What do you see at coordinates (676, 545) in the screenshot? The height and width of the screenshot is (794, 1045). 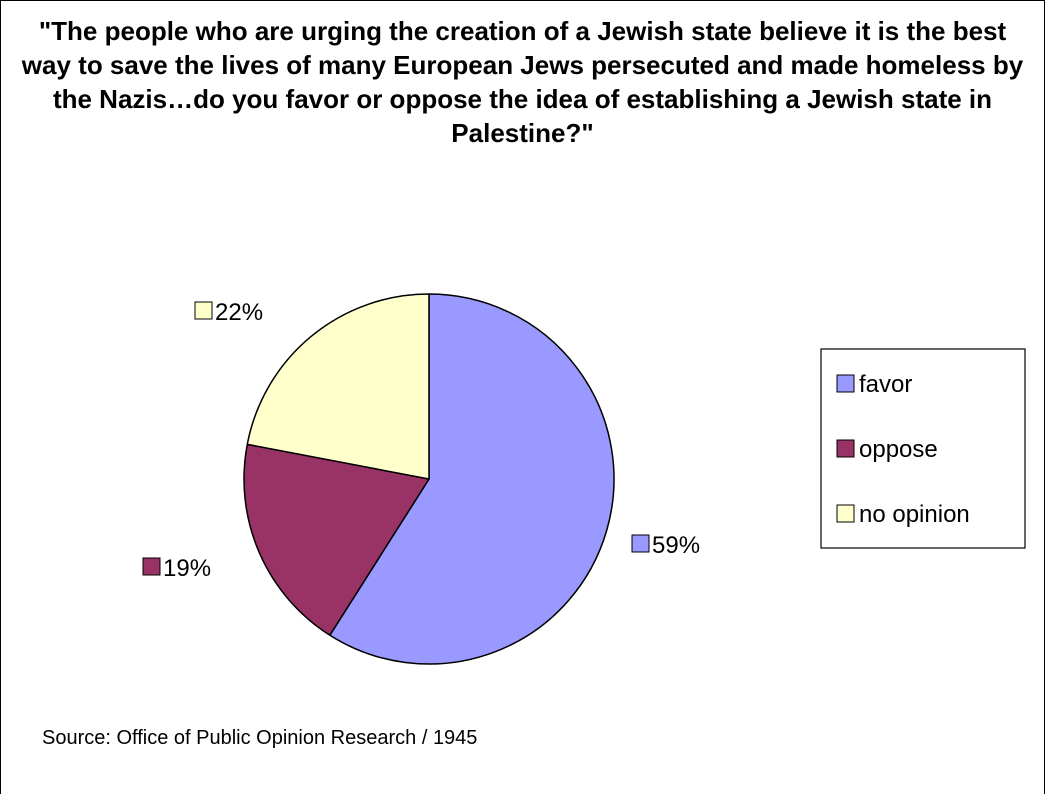 I see `data-label-favor: 59%` at bounding box center [676, 545].